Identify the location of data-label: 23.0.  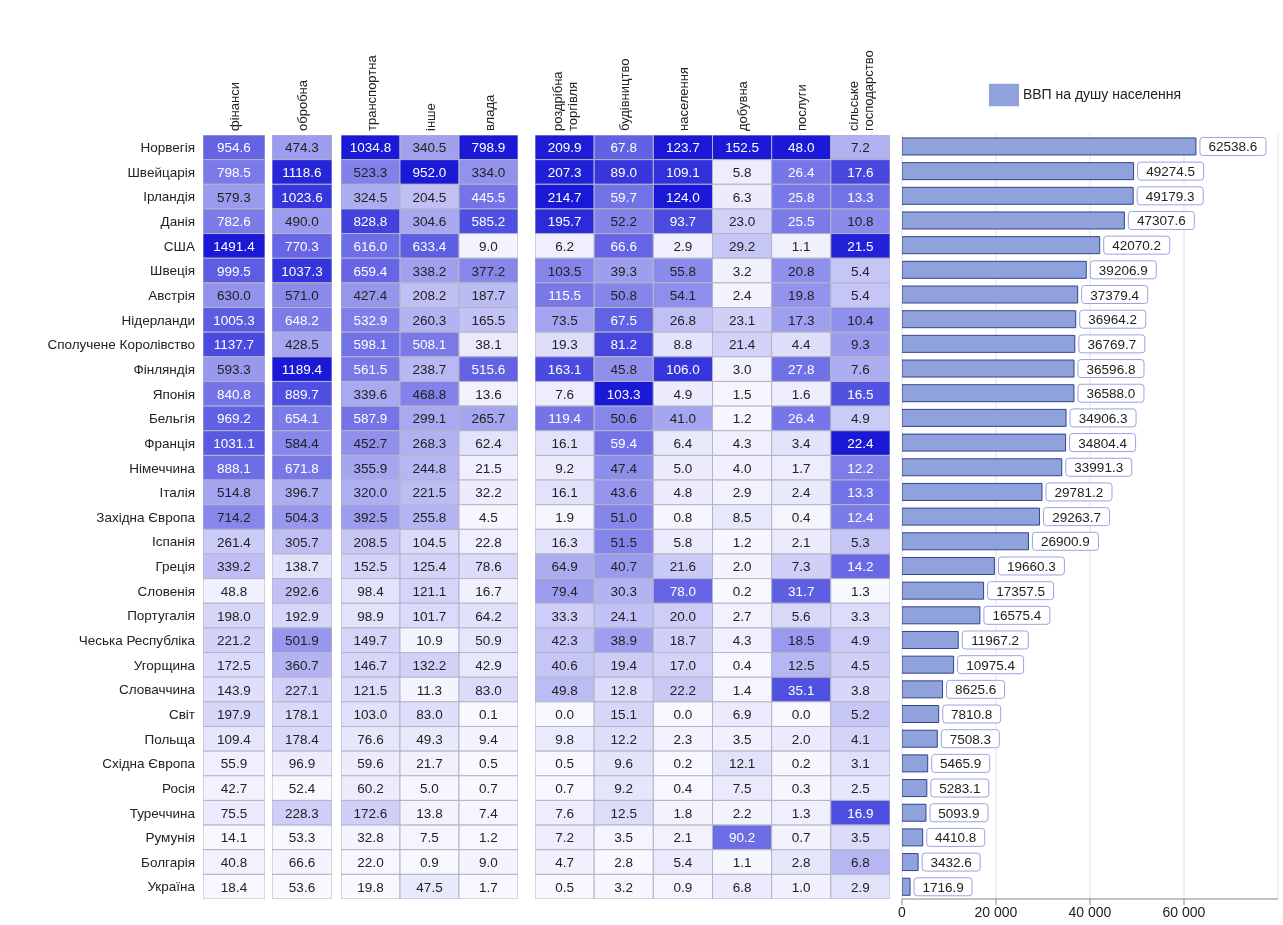
(742, 222).